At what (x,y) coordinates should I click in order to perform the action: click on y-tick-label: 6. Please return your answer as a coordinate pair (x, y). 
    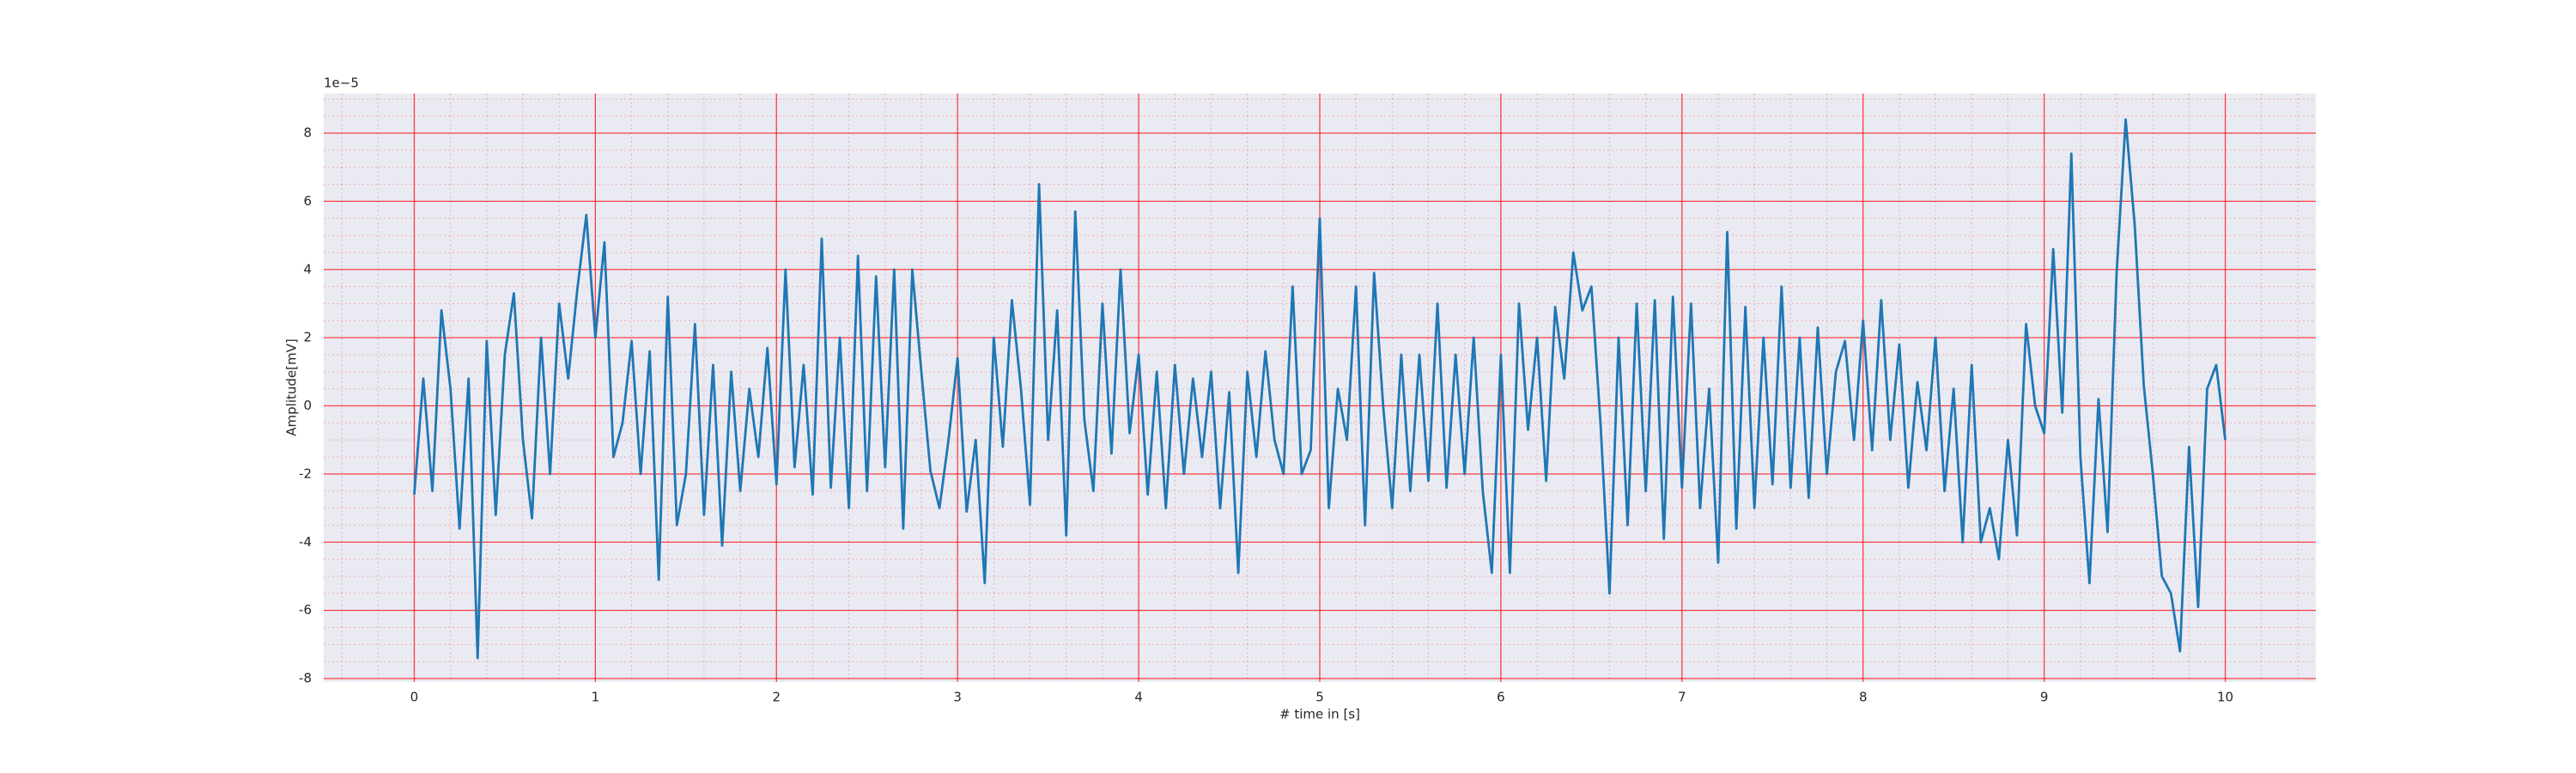
    Looking at the image, I should click on (307, 201).